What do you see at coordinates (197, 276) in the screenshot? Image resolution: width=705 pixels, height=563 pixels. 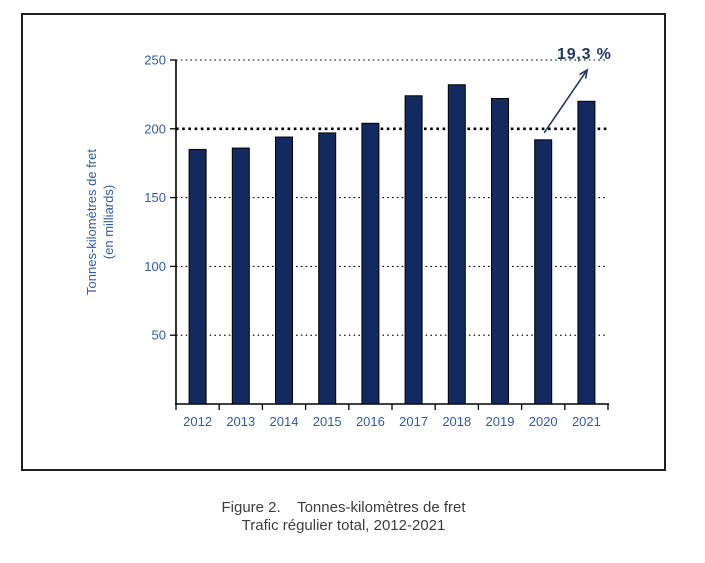 I see `bar-2012` at bounding box center [197, 276].